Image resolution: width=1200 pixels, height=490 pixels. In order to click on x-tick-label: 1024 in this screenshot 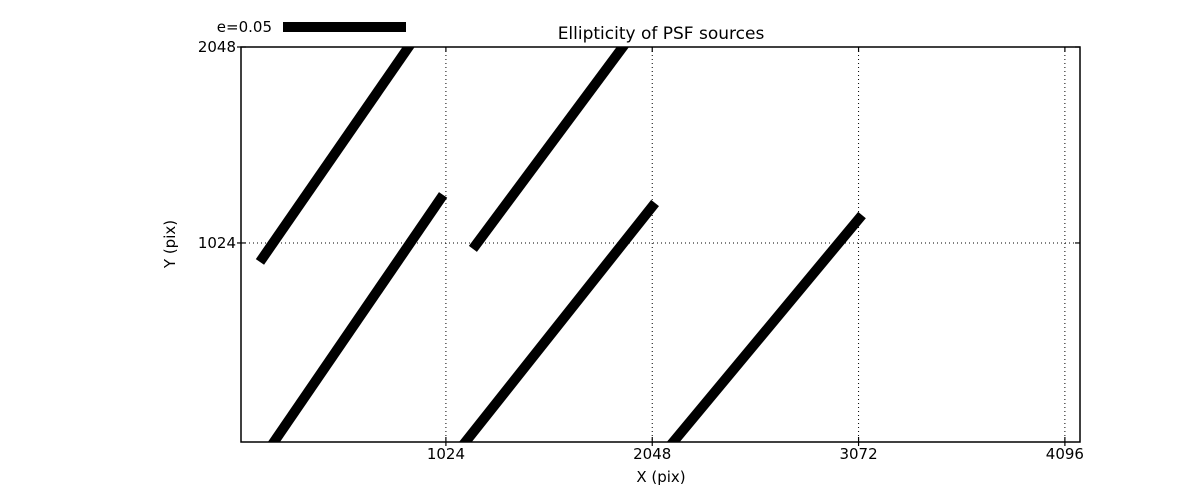, I will do `click(445, 454)`.